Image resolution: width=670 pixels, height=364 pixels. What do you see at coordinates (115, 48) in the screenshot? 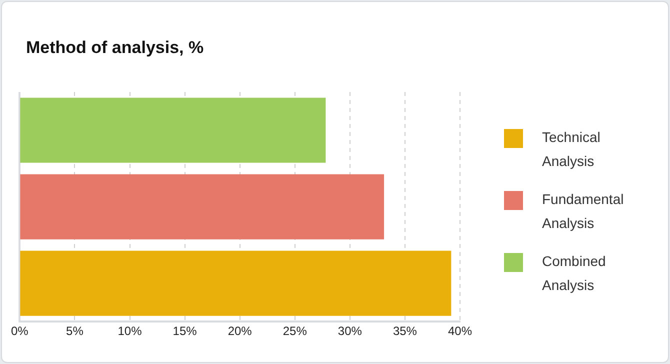
I see `chart-title: Method of analysis, %` at bounding box center [115, 48].